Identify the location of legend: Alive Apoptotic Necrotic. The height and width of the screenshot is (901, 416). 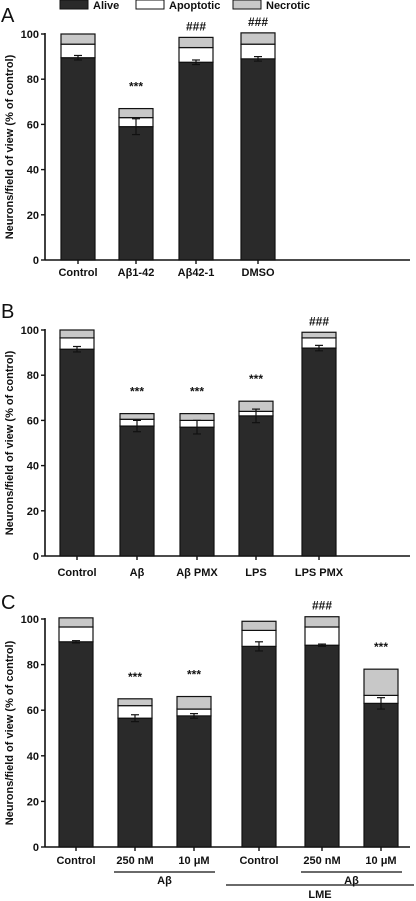
(184, 6).